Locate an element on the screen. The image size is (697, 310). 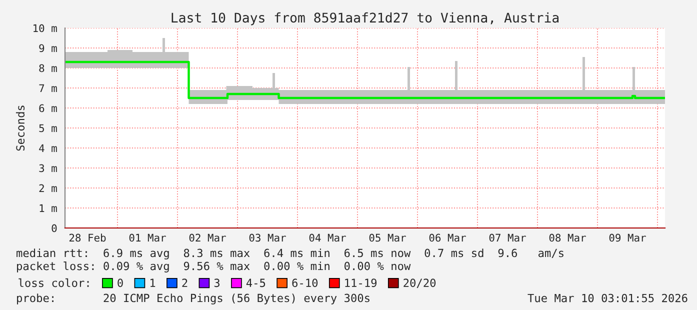
text: Tue Mar 10 03:01:55 2026 is located at coordinates (608, 298).